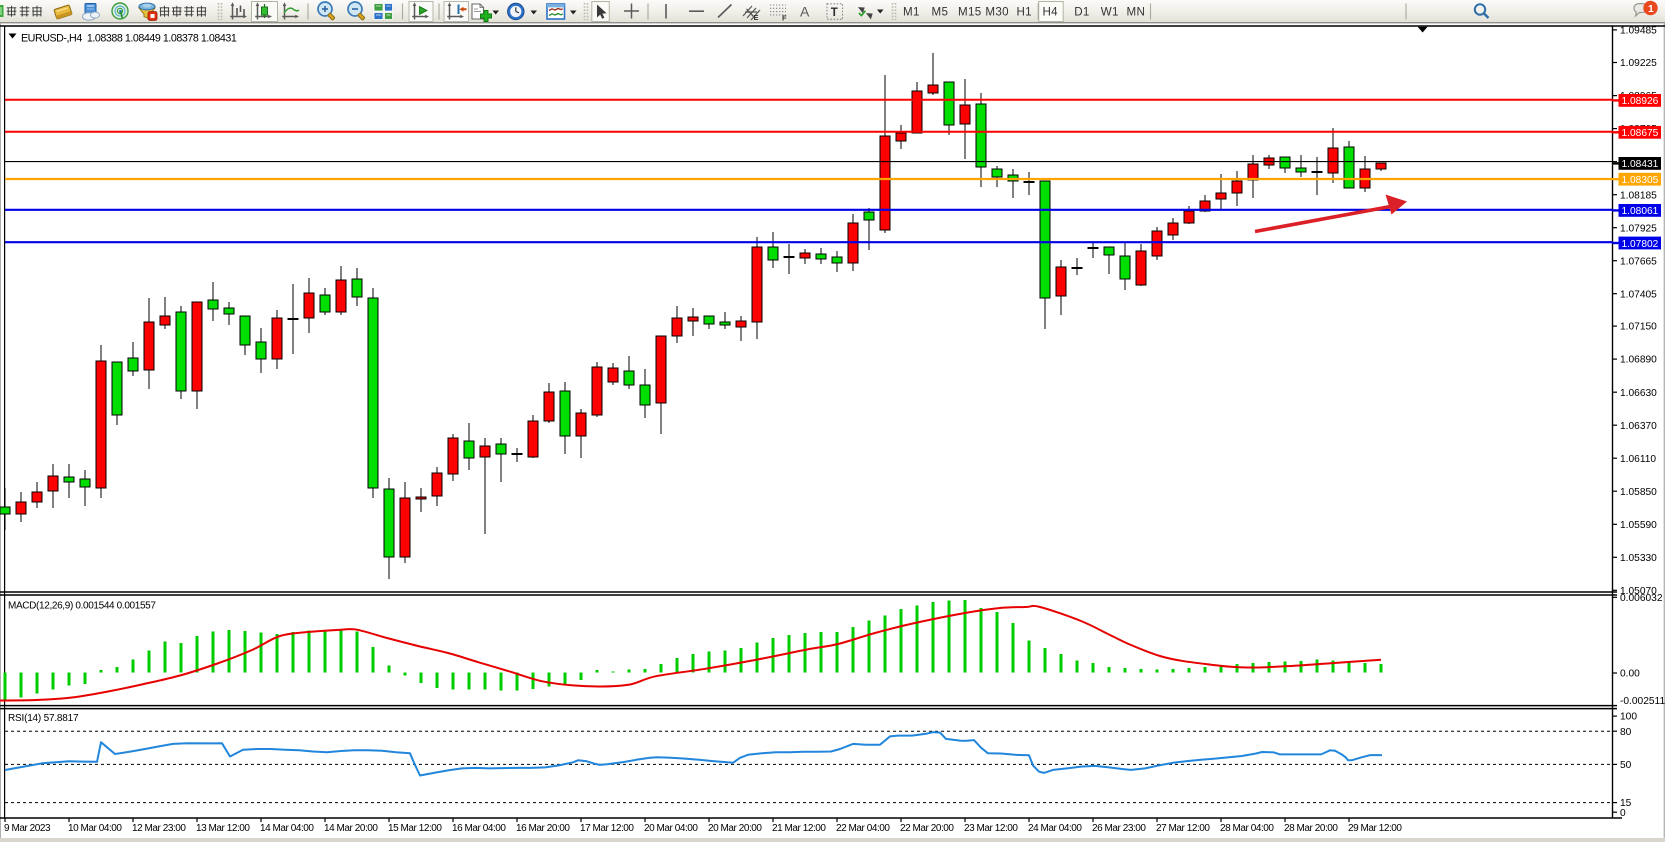 The height and width of the screenshot is (847, 1665). Describe the element at coordinates (1110, 11) in the screenshot. I see `svg-text: W1` at that location.